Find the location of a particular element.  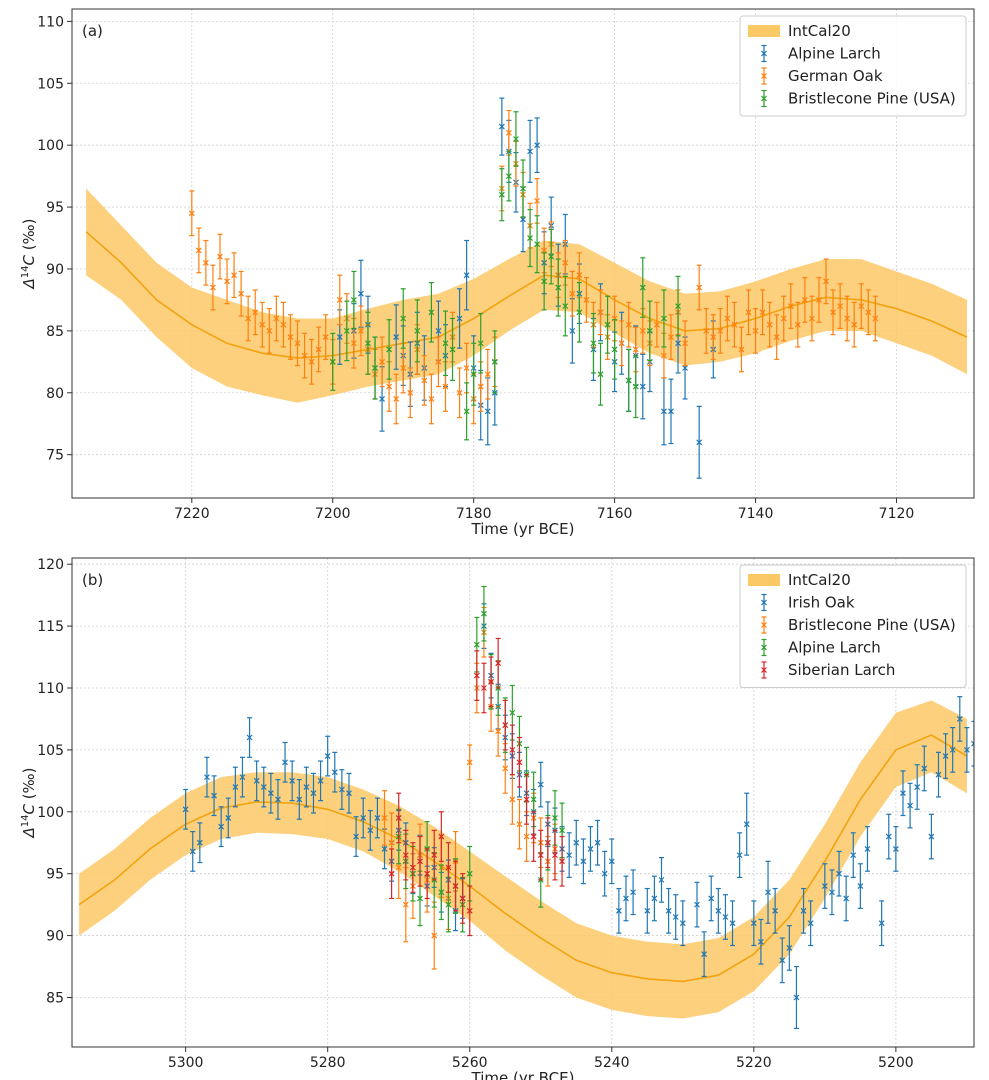

legend-entry: Irish Oak is located at coordinates (808, 603).